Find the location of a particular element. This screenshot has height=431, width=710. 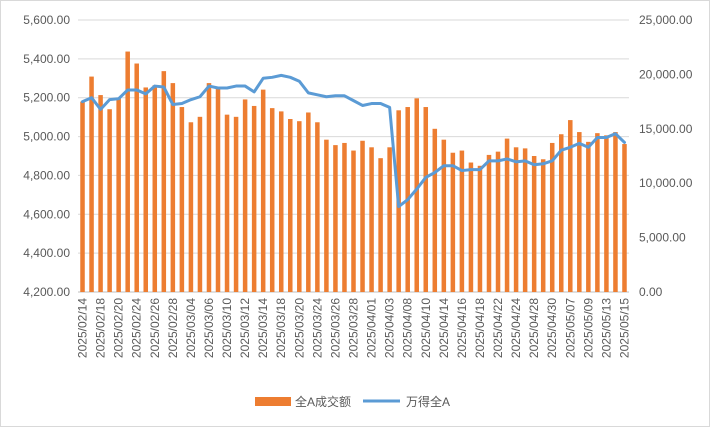

legend-line-label: 万得全A is located at coordinates (428, 401).